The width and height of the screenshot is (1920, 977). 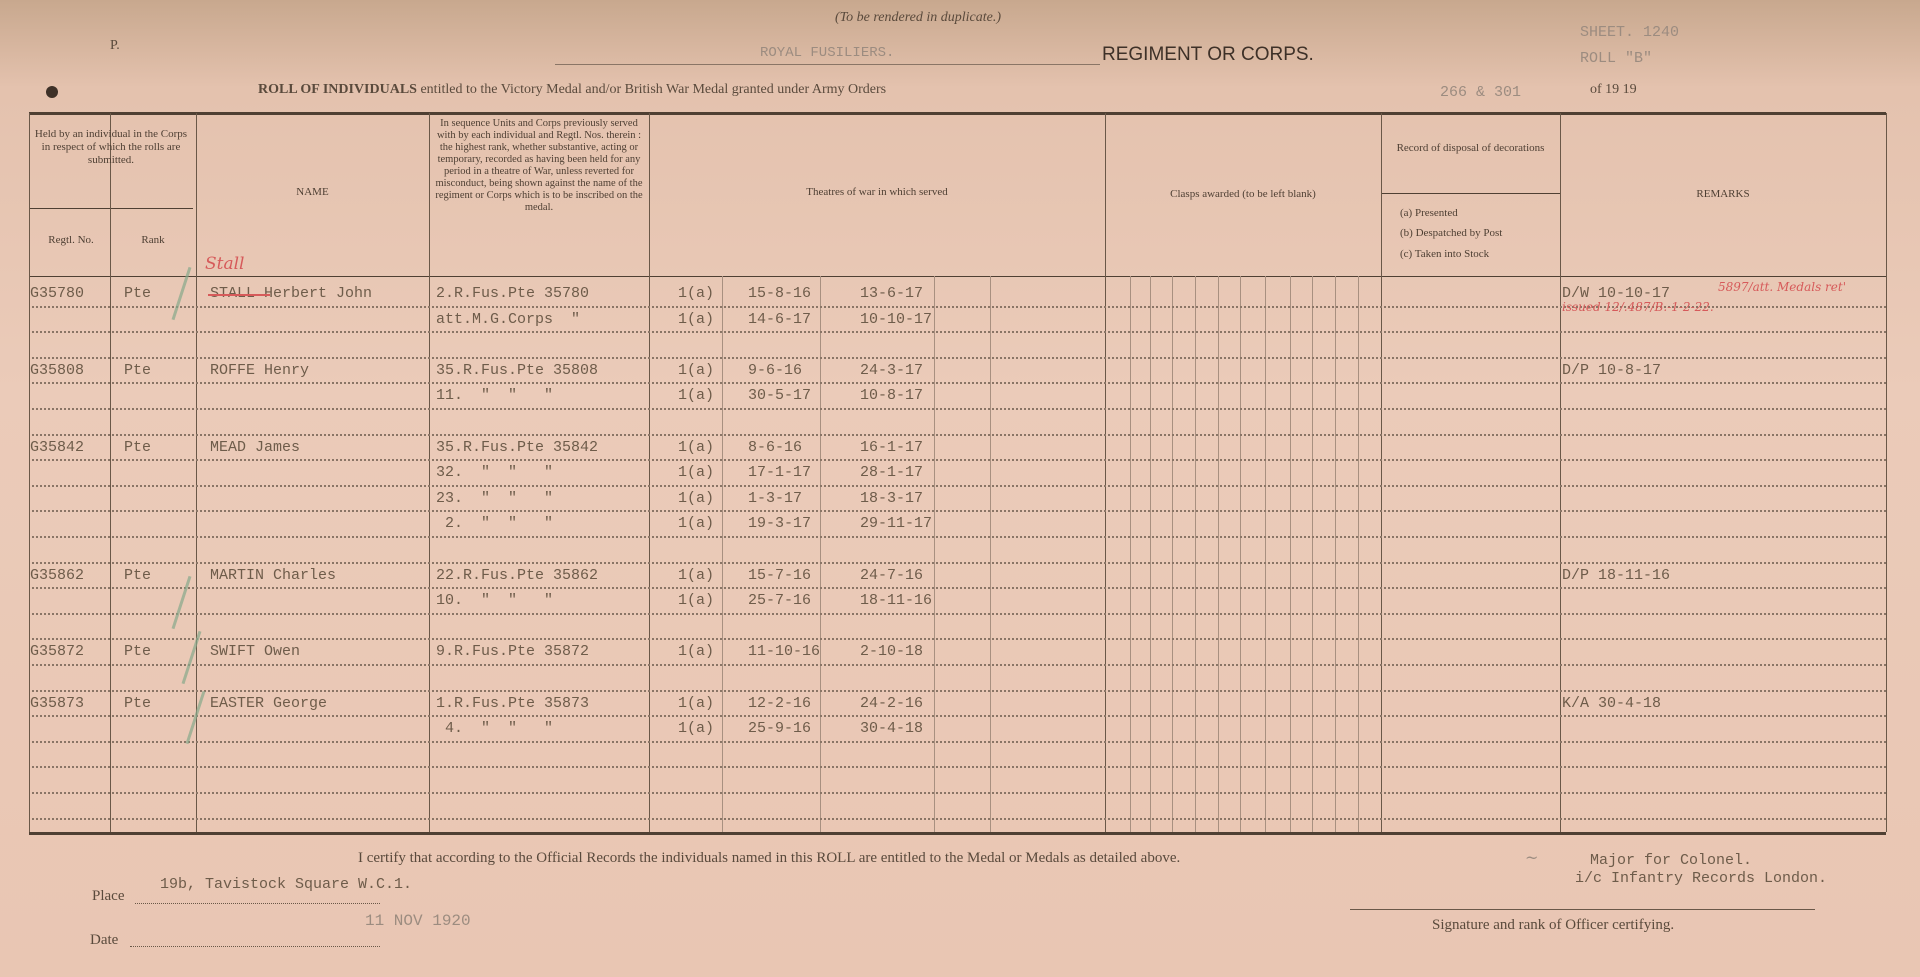 What do you see at coordinates (153, 240) in the screenshot?
I see `col-rank: Rank` at bounding box center [153, 240].